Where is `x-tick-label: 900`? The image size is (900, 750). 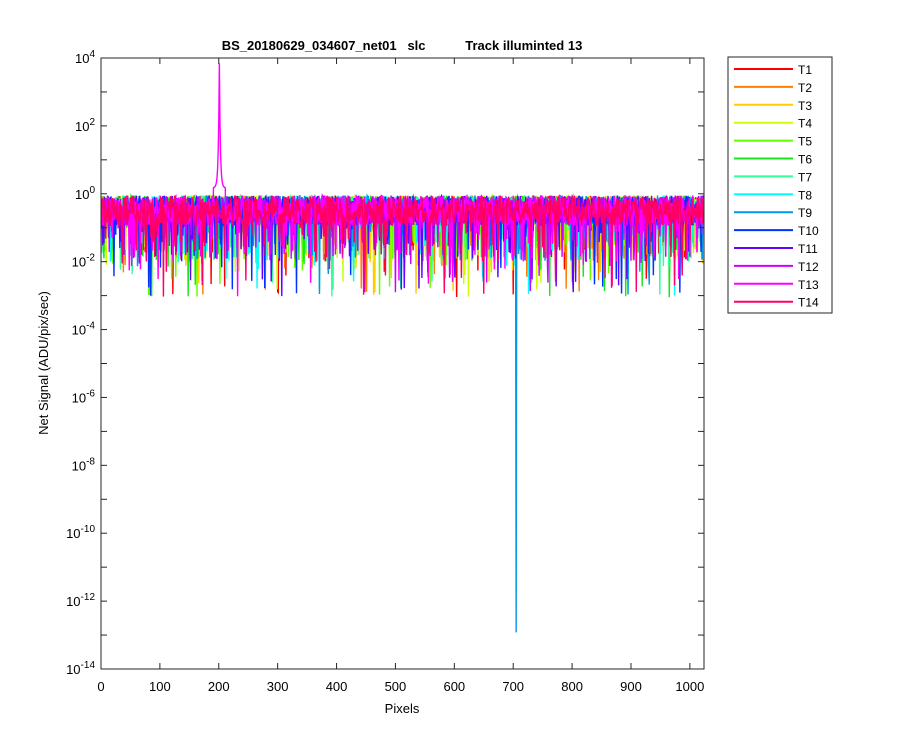 x-tick-label: 900 is located at coordinates (631, 686).